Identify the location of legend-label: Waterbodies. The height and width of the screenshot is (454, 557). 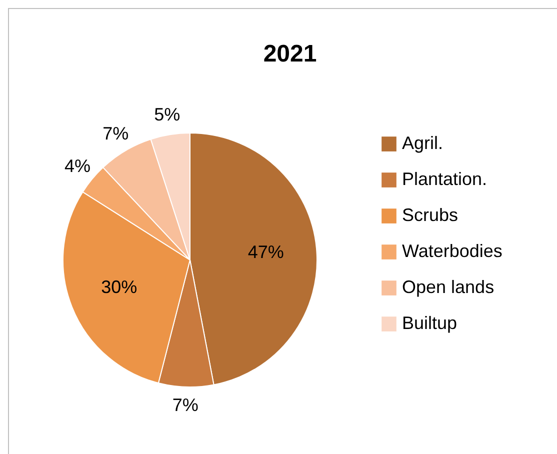
(452, 251).